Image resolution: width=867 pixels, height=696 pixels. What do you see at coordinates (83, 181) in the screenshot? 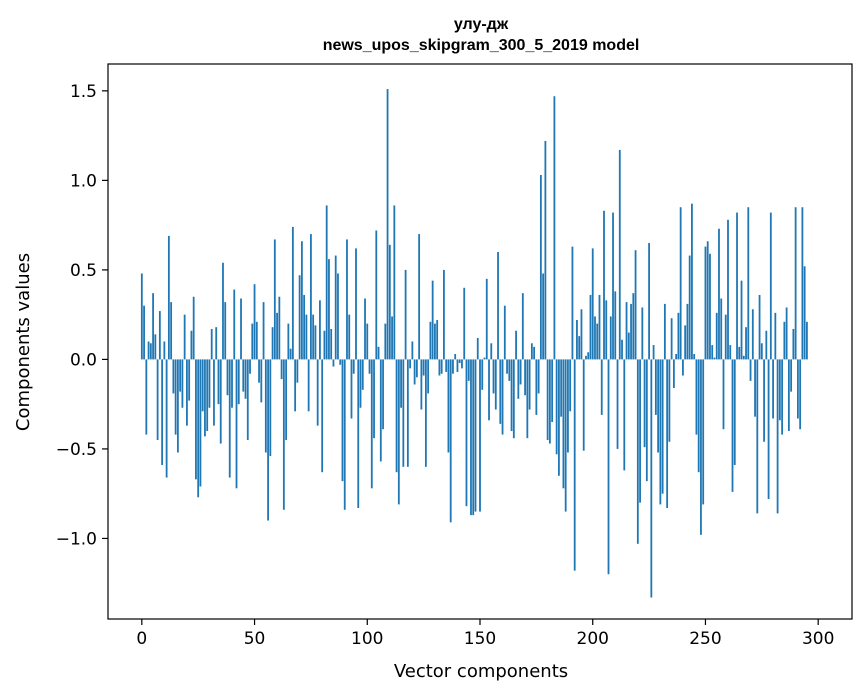
I see `y-tick-label: 1.0` at bounding box center [83, 181].